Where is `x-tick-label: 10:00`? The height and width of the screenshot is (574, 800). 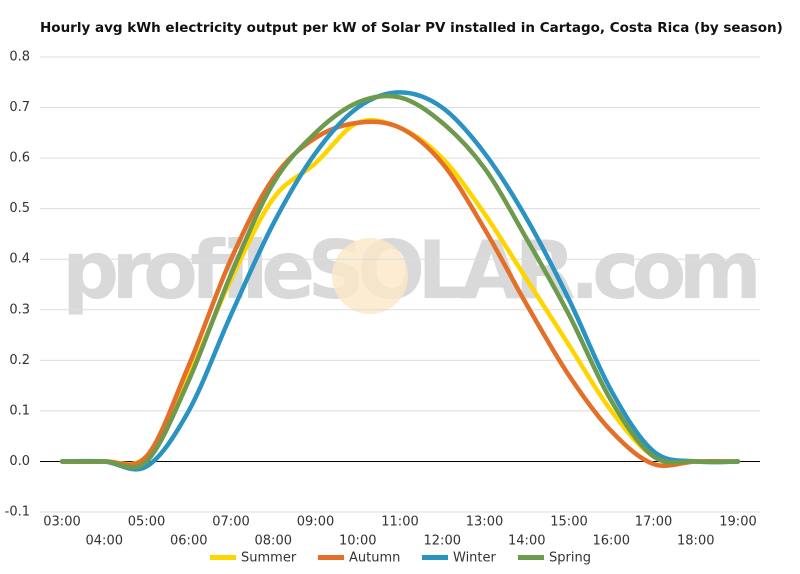 x-tick-label: 10:00 is located at coordinates (357, 541).